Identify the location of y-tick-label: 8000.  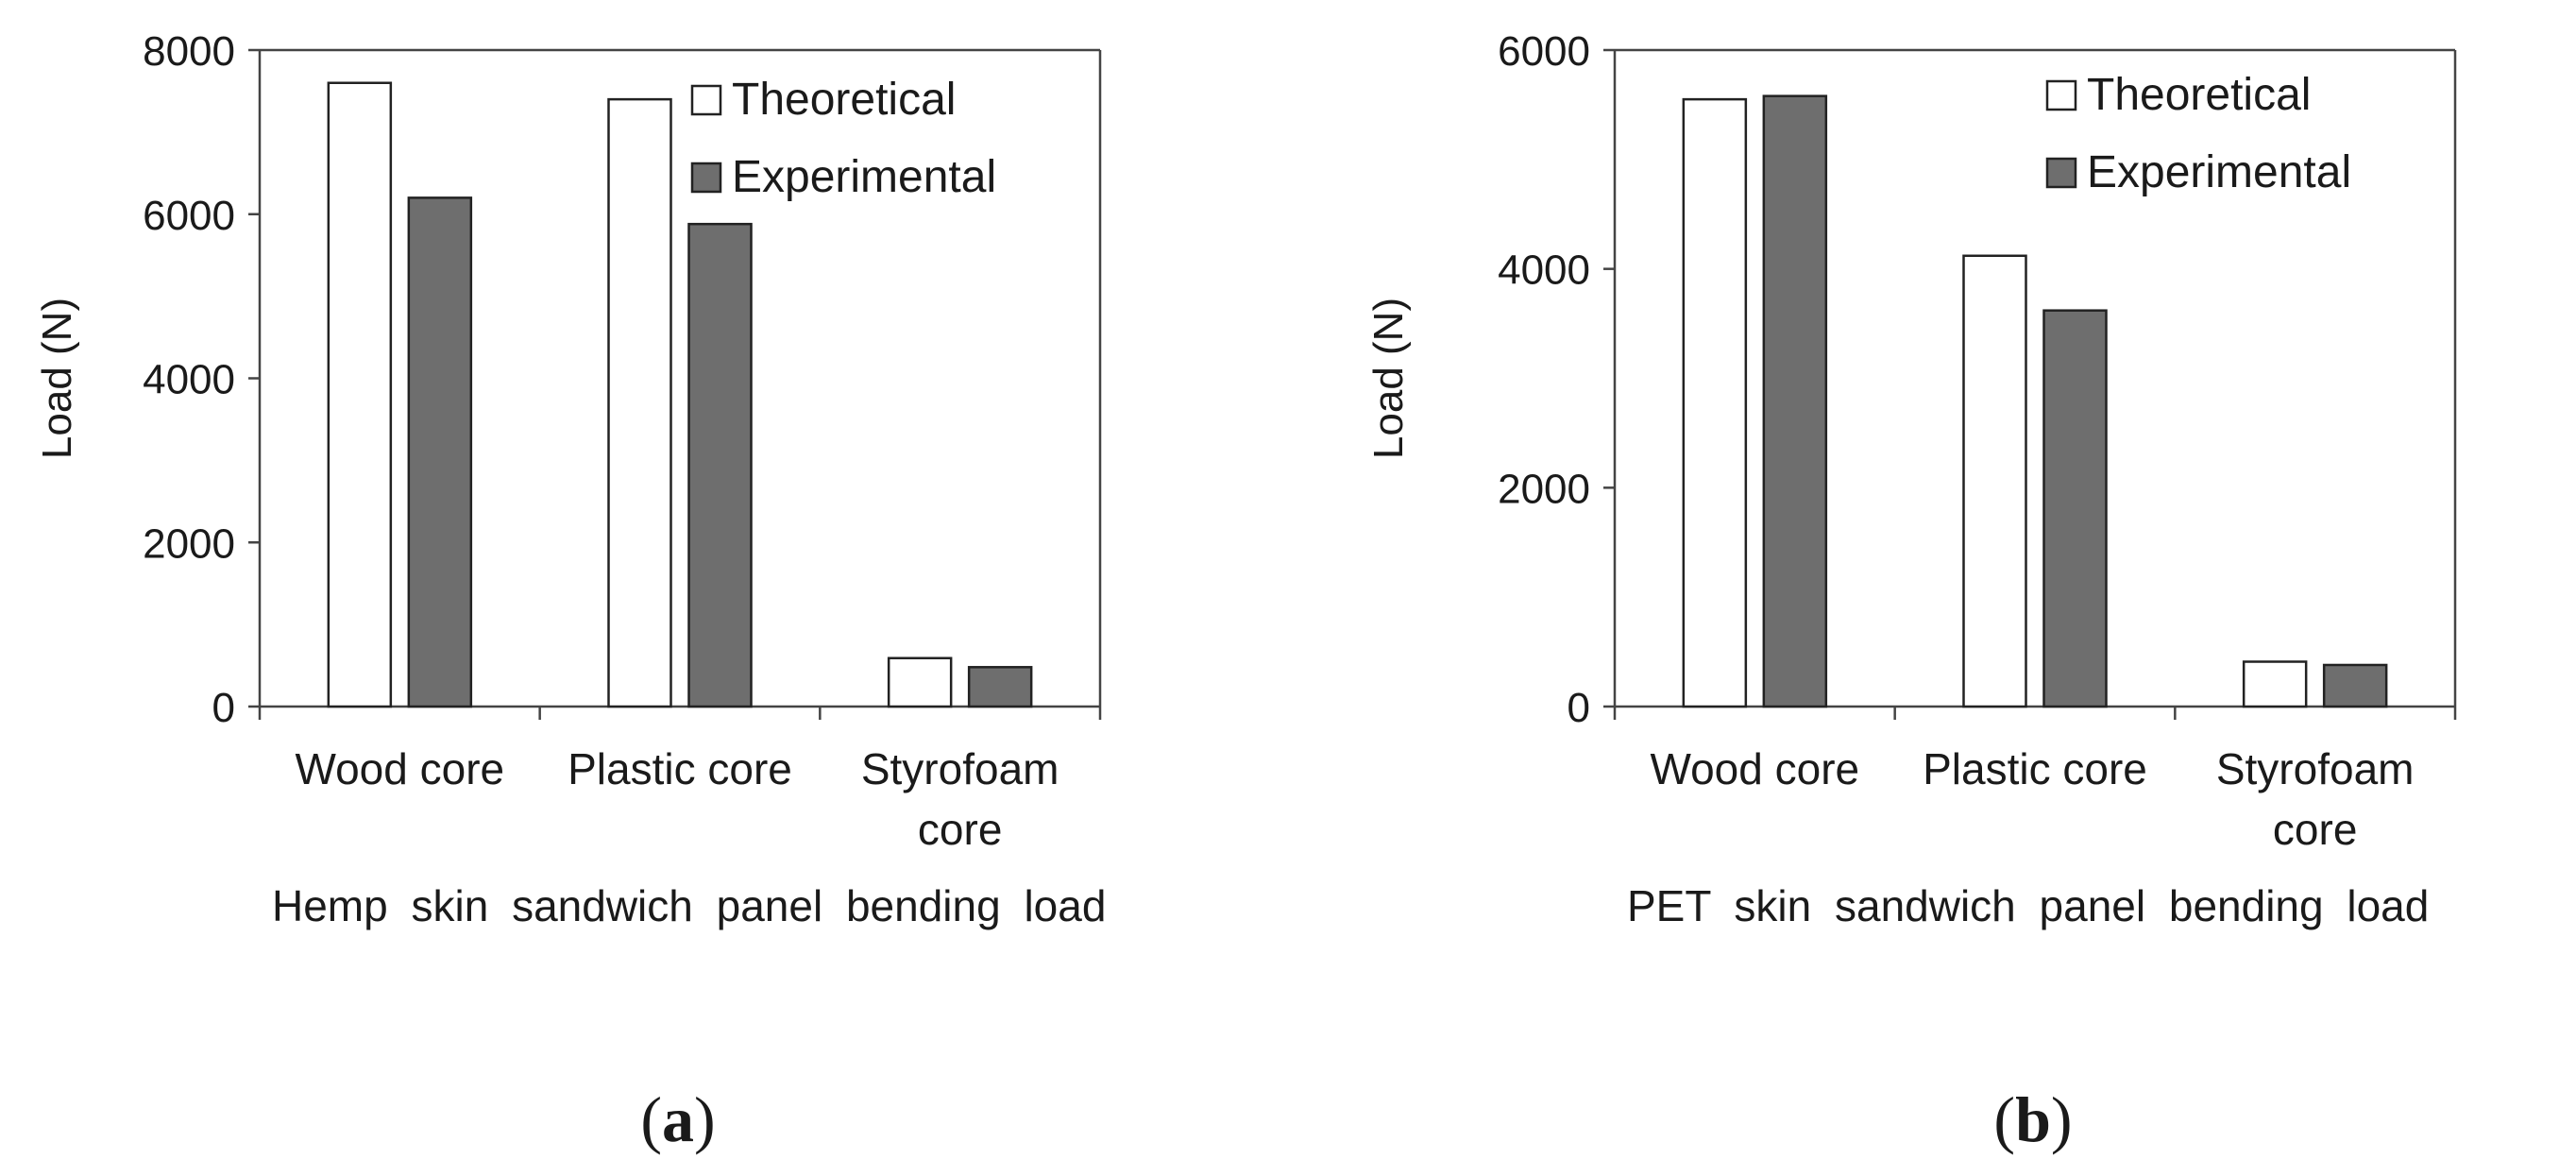
(189, 51).